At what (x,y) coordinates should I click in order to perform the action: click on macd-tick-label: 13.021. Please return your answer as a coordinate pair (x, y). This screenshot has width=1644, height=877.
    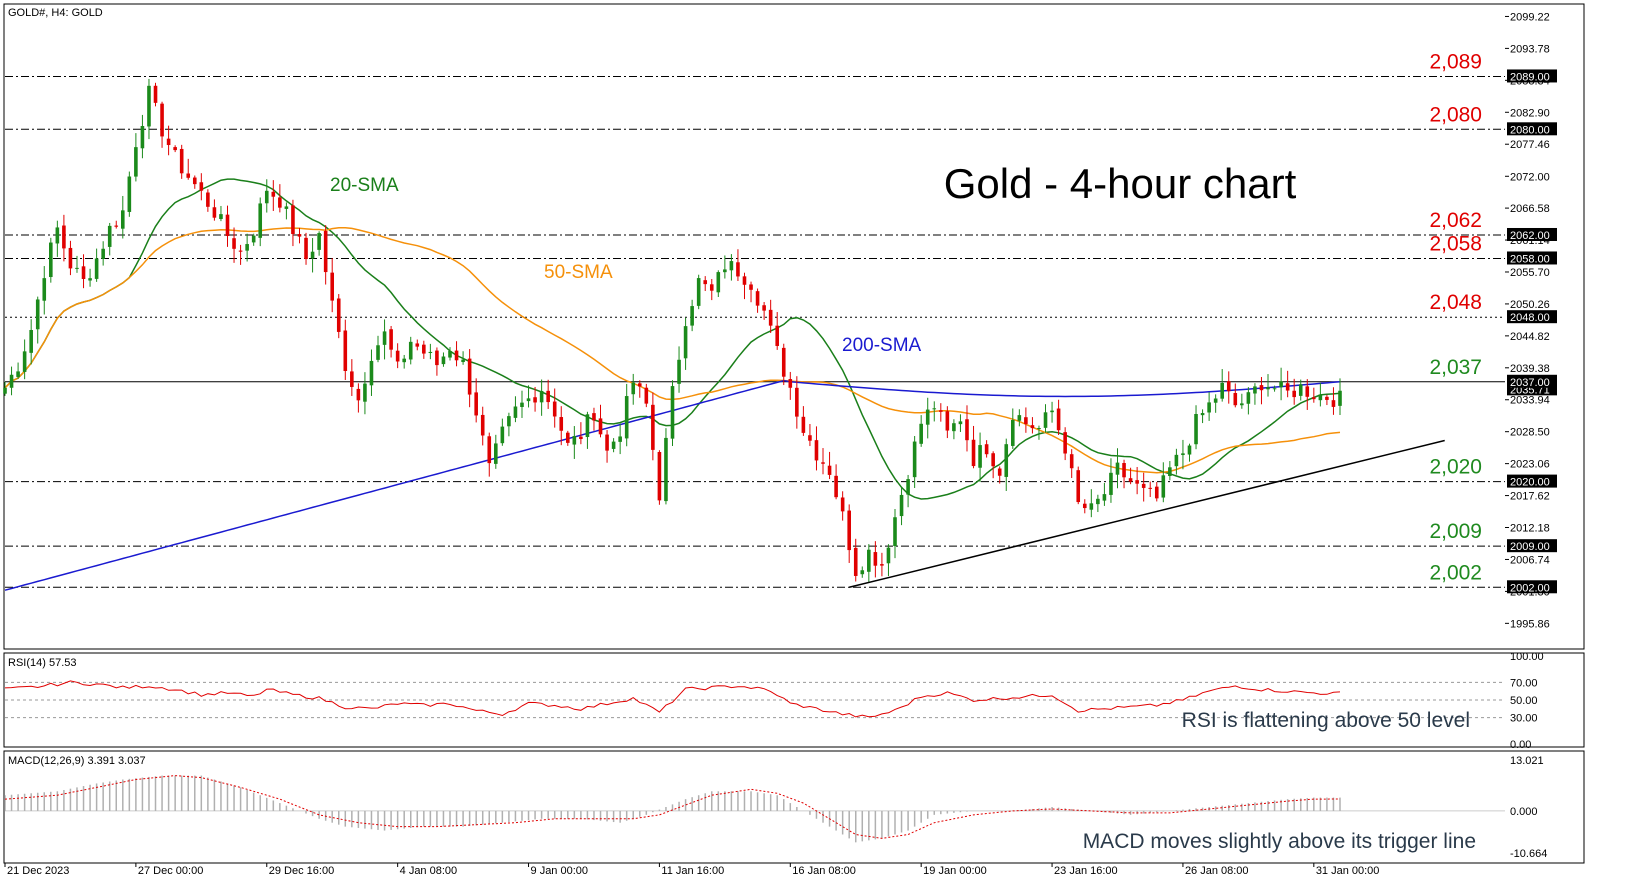
    Looking at the image, I should click on (1527, 761).